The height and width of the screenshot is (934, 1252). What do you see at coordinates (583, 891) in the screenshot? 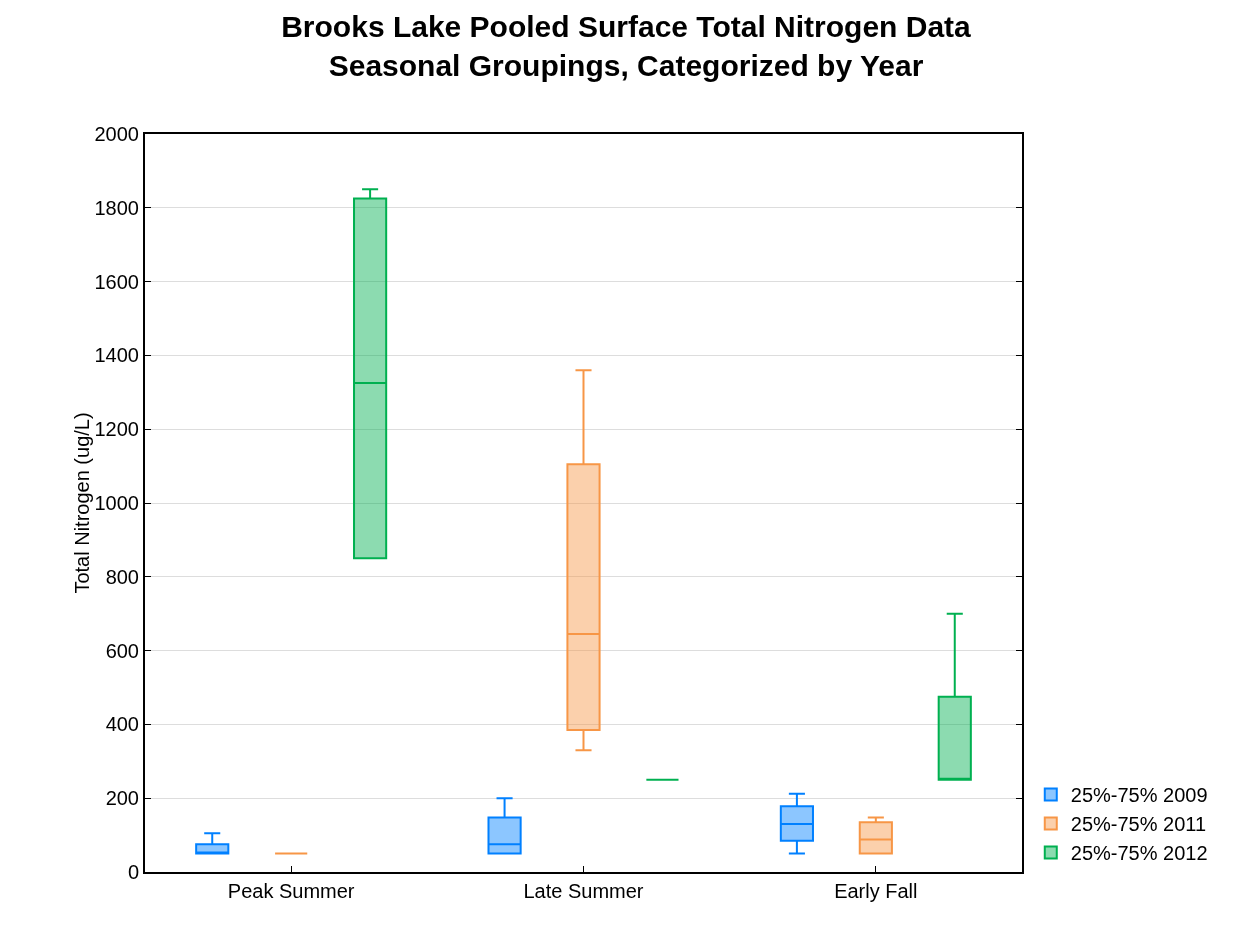
I see `x-tick-label: Late Summer` at bounding box center [583, 891].